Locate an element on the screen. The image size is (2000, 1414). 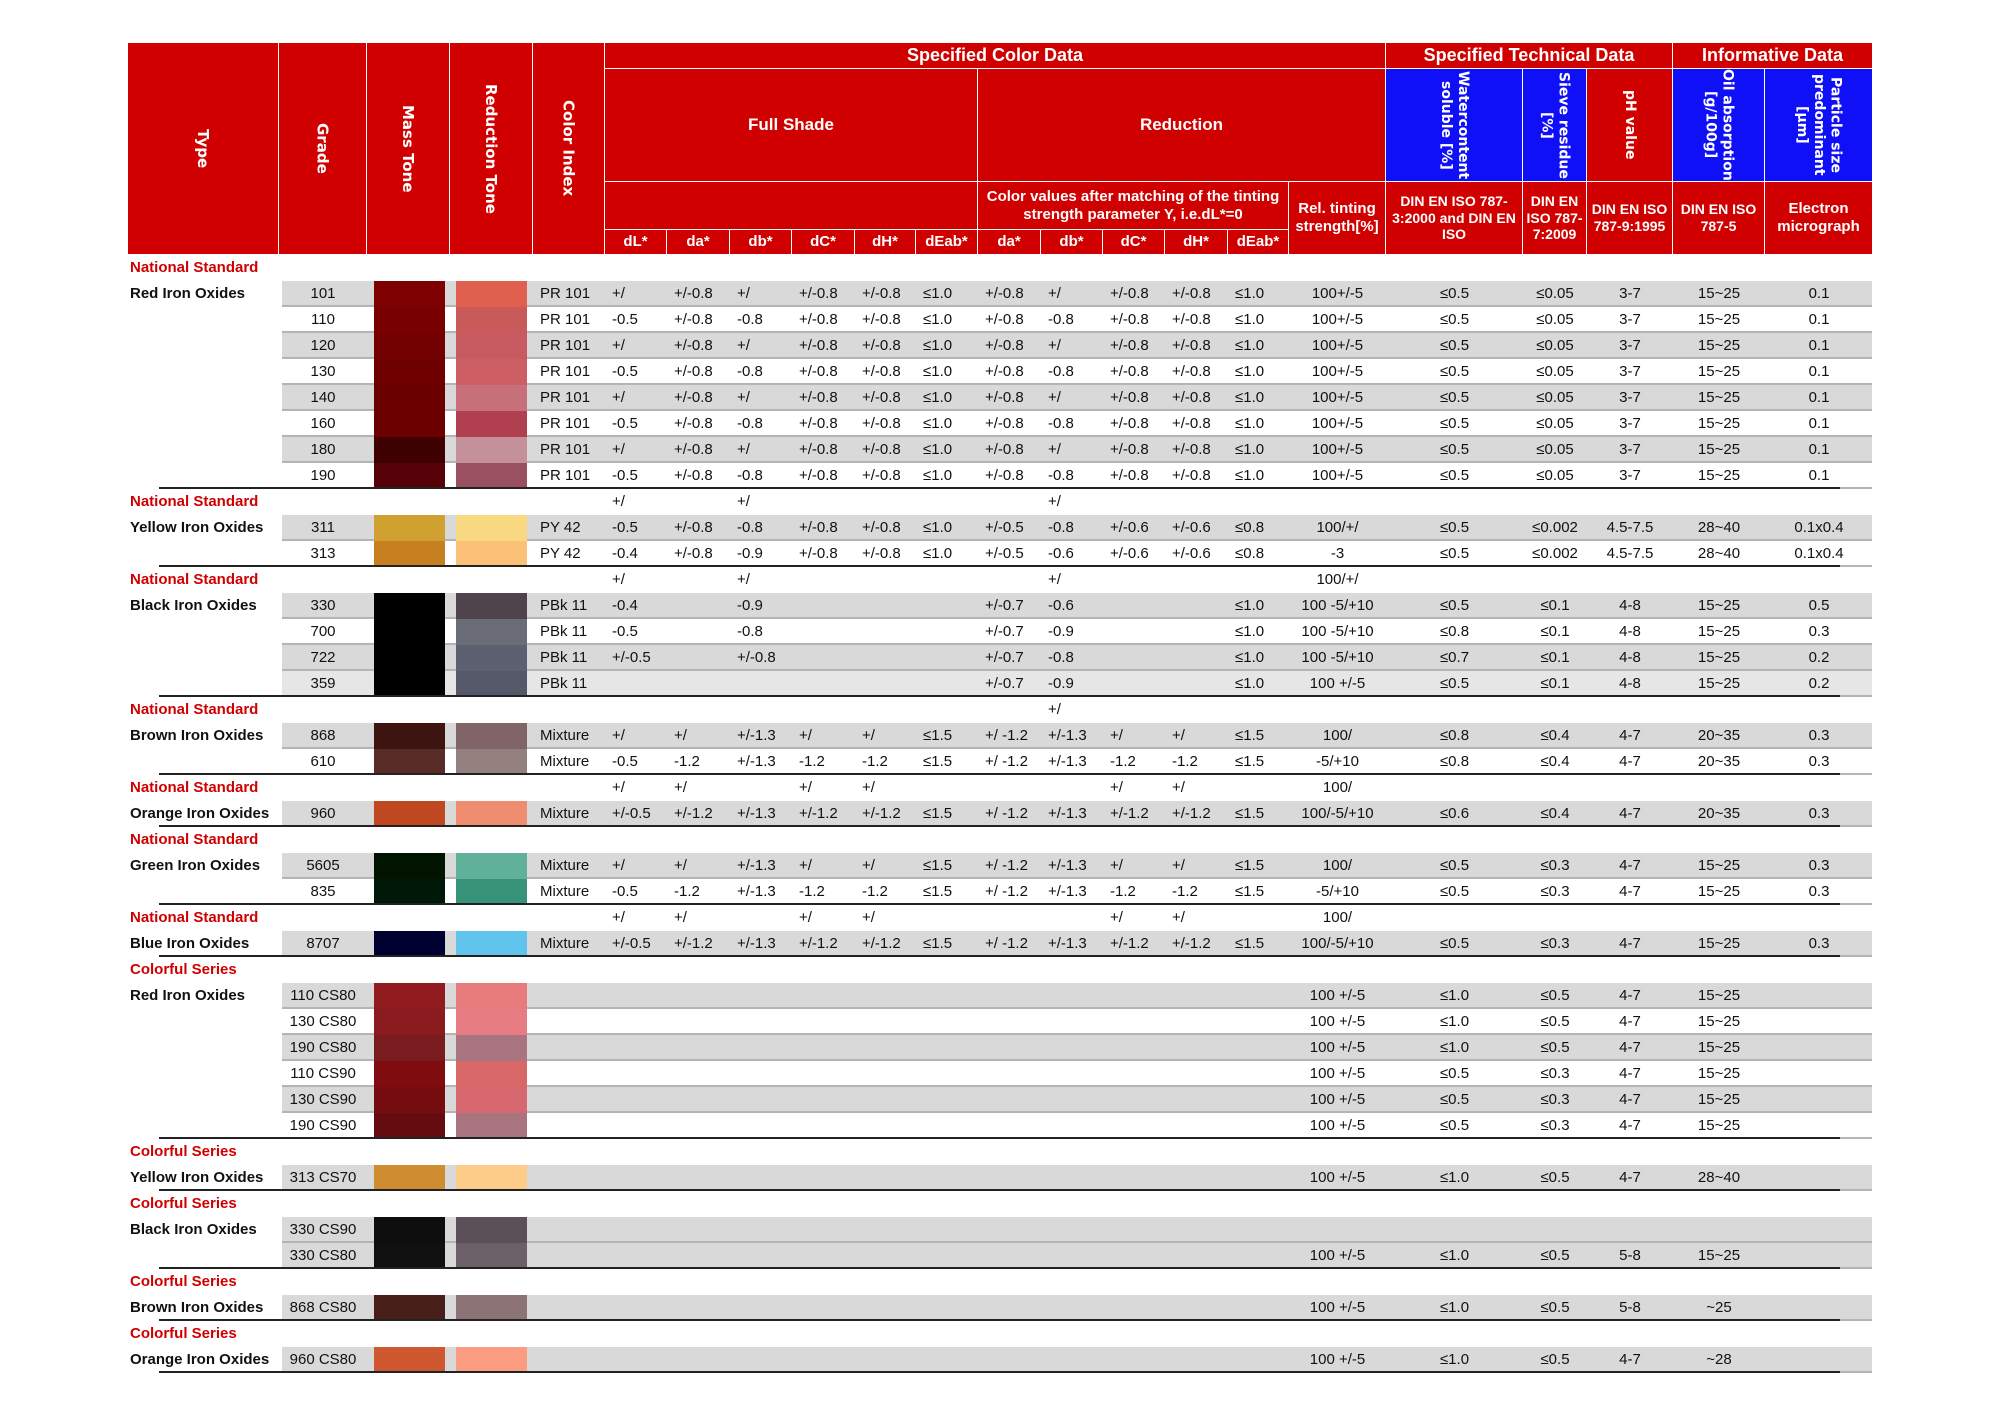
reduction-dC*: +/-0.6 is located at coordinates (1129, 553).